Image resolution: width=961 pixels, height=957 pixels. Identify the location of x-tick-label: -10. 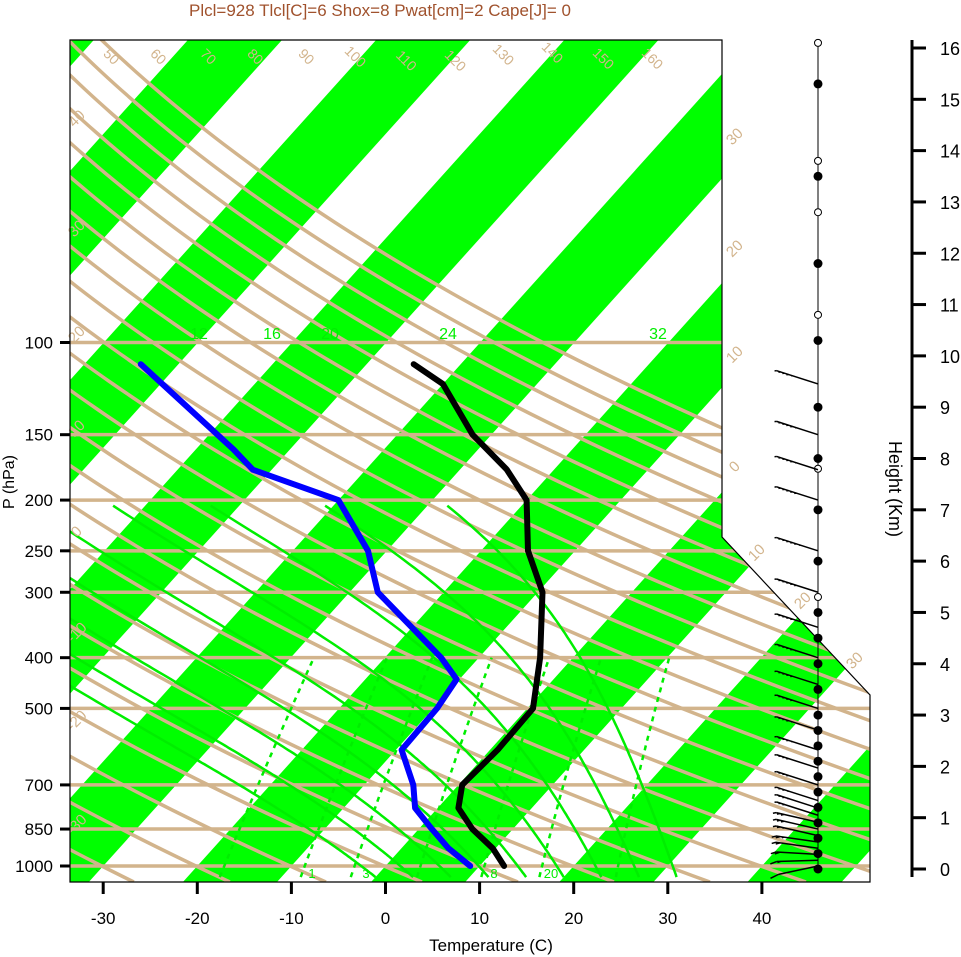
(291, 918).